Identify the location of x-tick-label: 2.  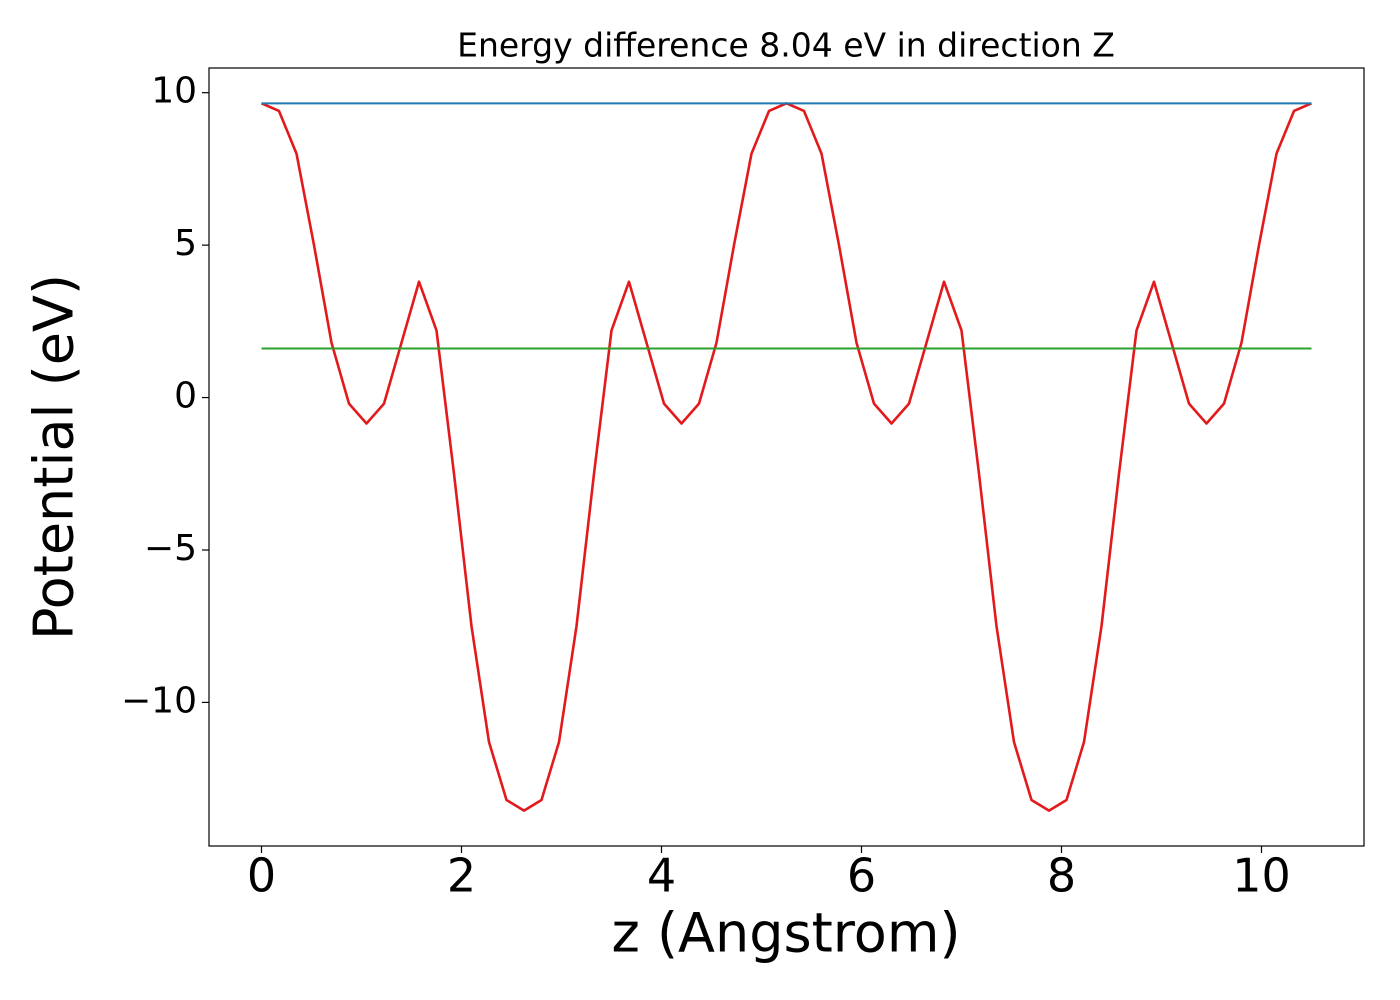
(461, 876).